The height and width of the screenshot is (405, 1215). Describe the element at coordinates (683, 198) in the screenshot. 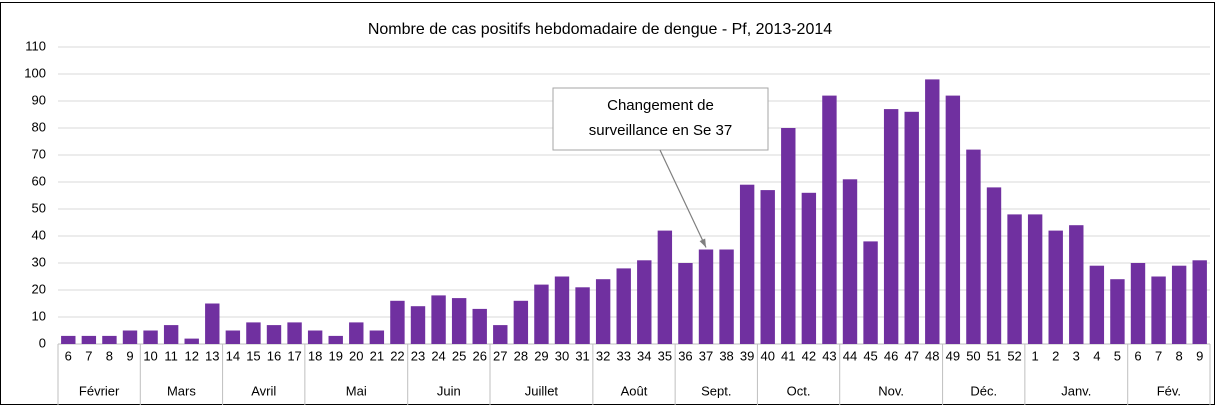

I see `annotation-arrow` at that location.